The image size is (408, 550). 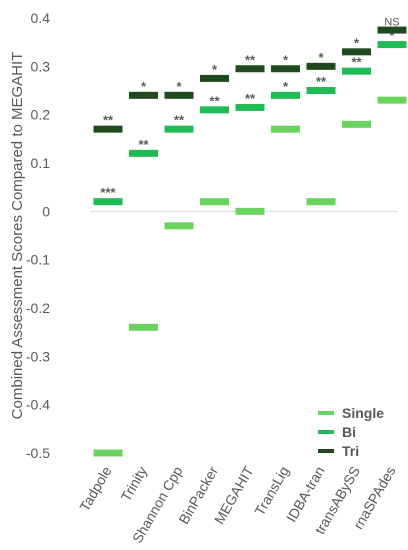 I want to click on y-tick-label: 0.2, so click(x=41, y=115).